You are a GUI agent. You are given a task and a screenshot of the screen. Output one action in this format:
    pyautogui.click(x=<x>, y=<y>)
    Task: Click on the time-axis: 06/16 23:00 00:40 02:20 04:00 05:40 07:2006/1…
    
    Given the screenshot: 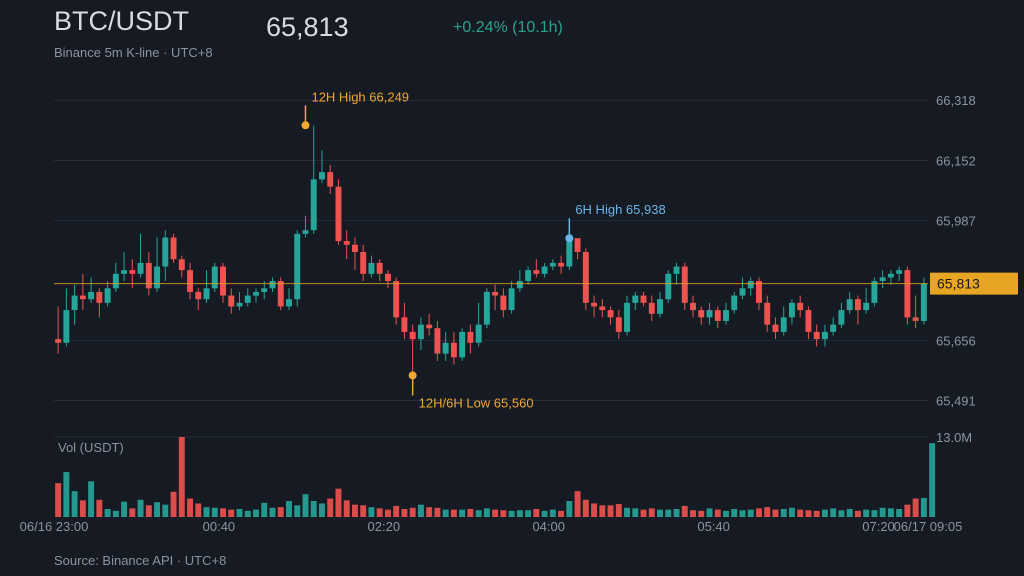 What is the action you would take?
    pyautogui.click(x=491, y=526)
    